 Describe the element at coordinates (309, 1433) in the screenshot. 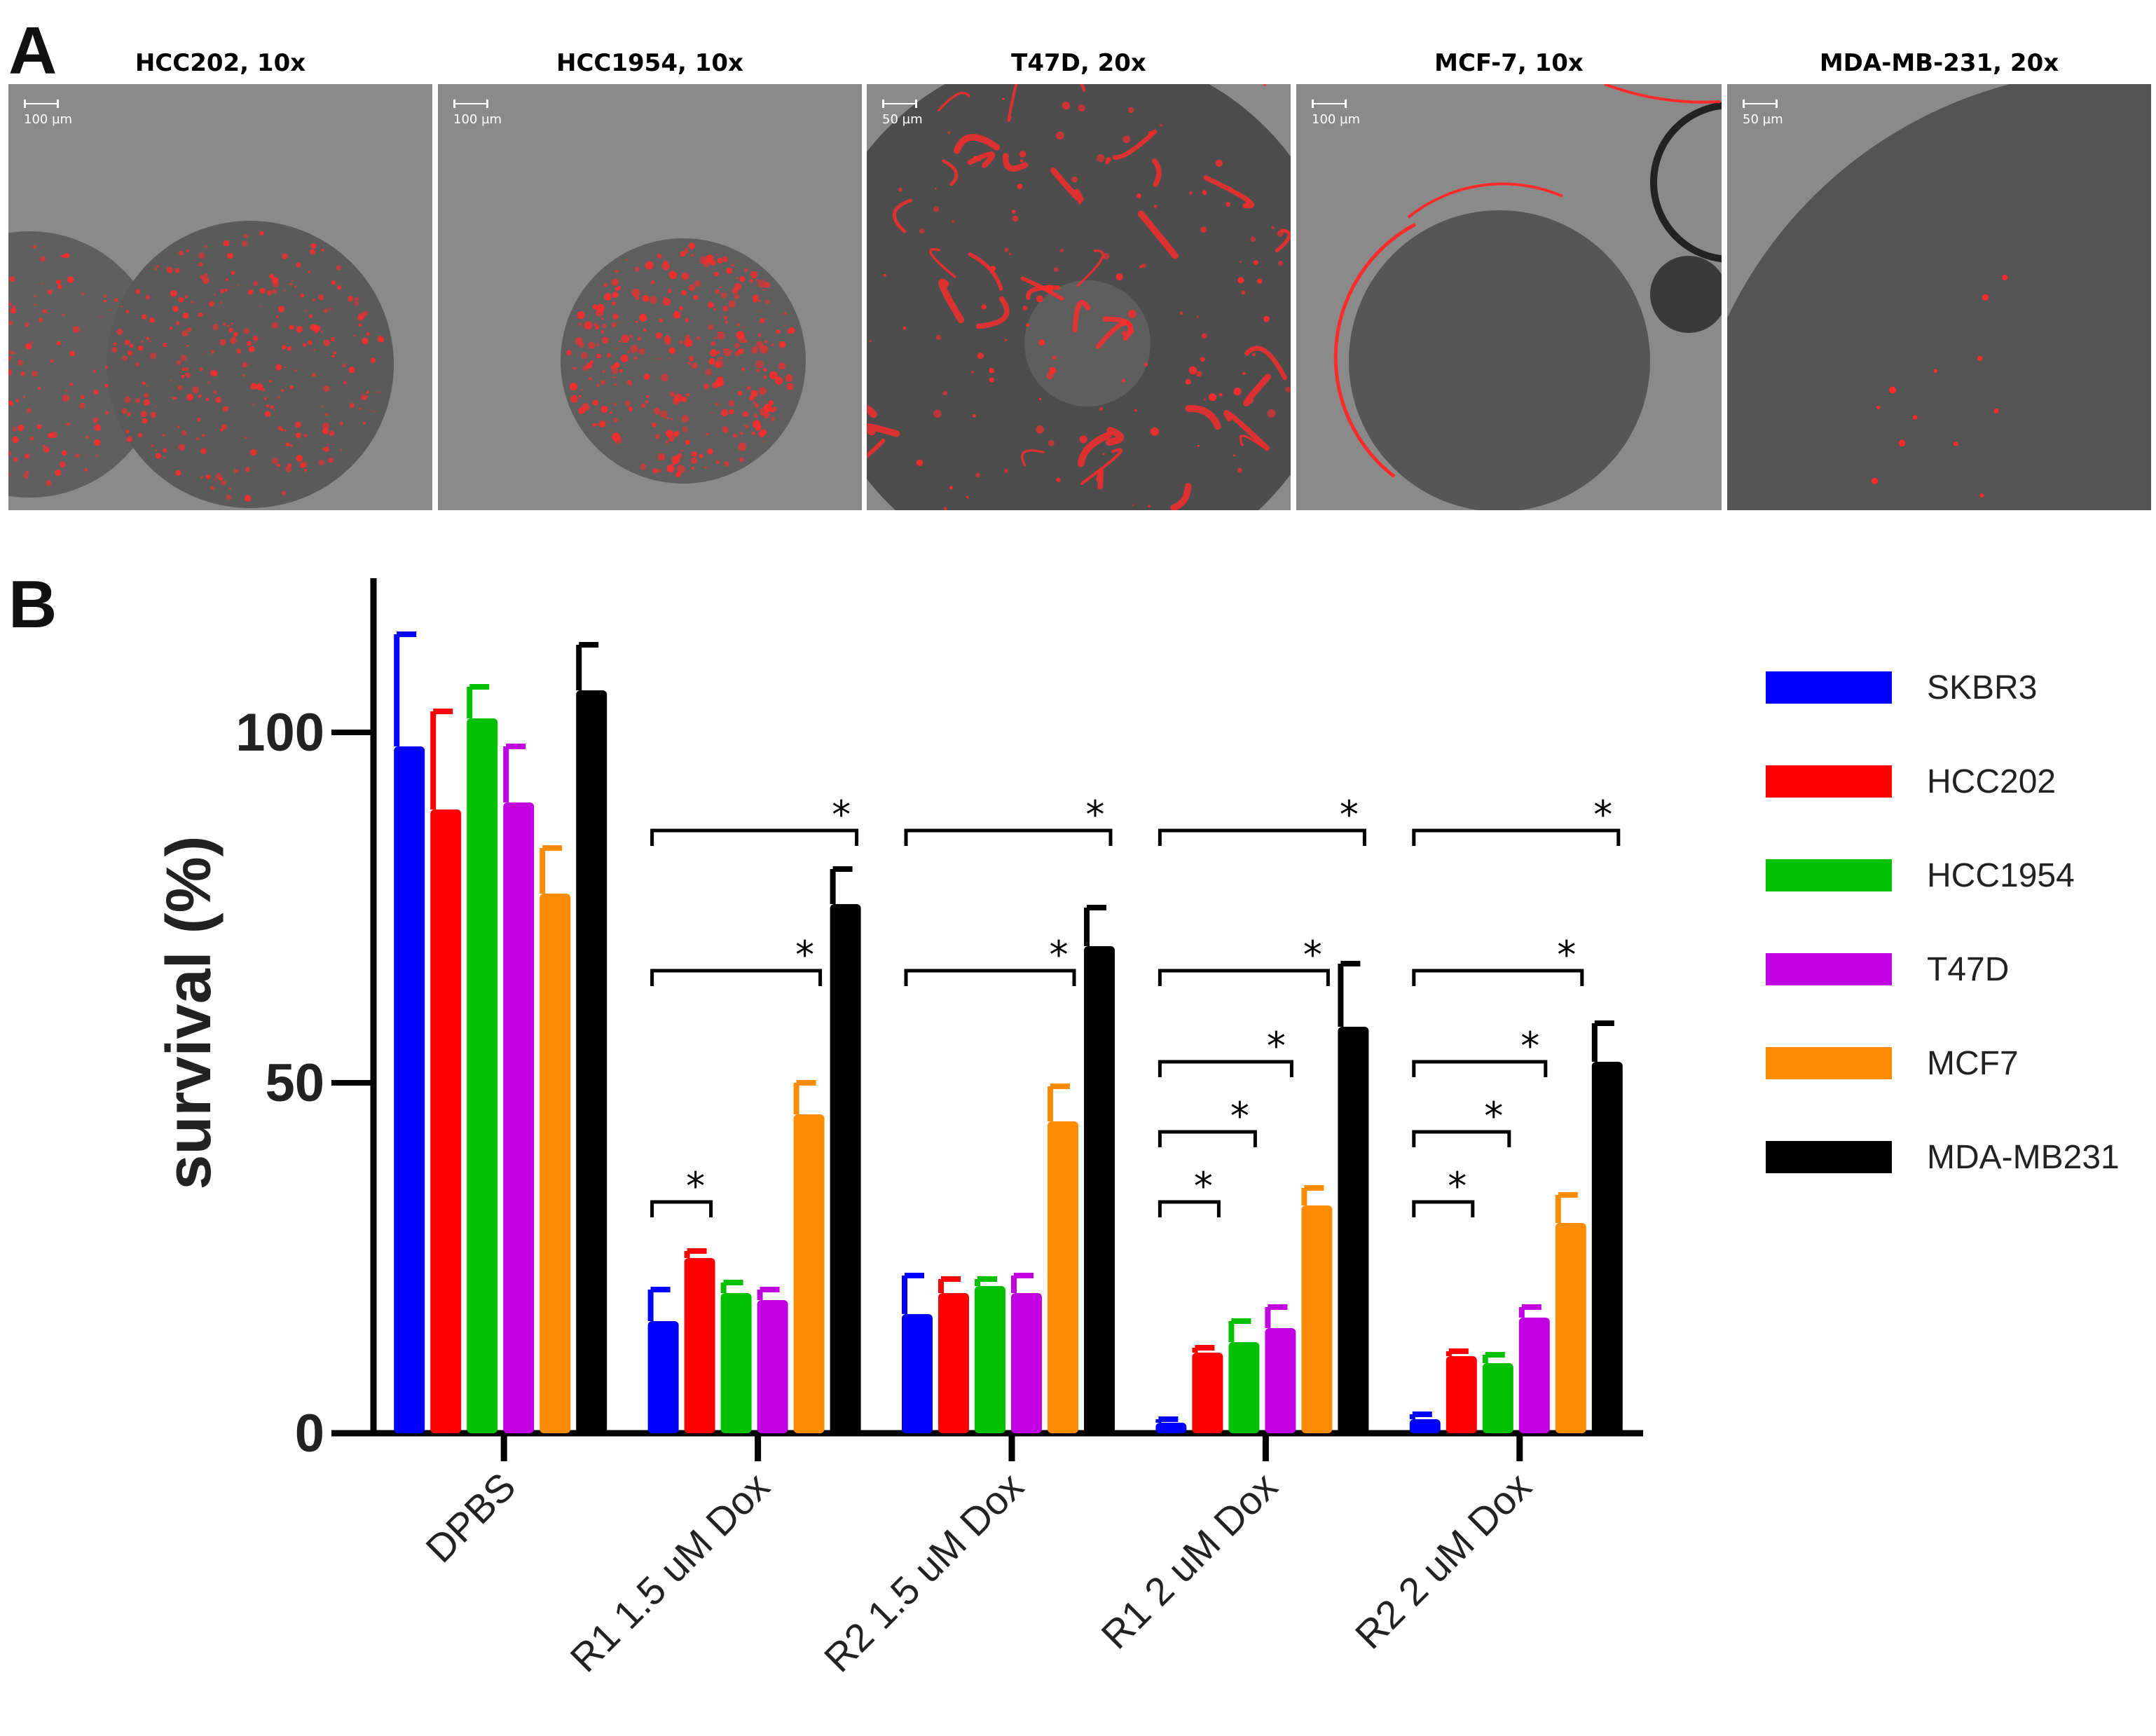

I see `y-tick-label: 0` at that location.